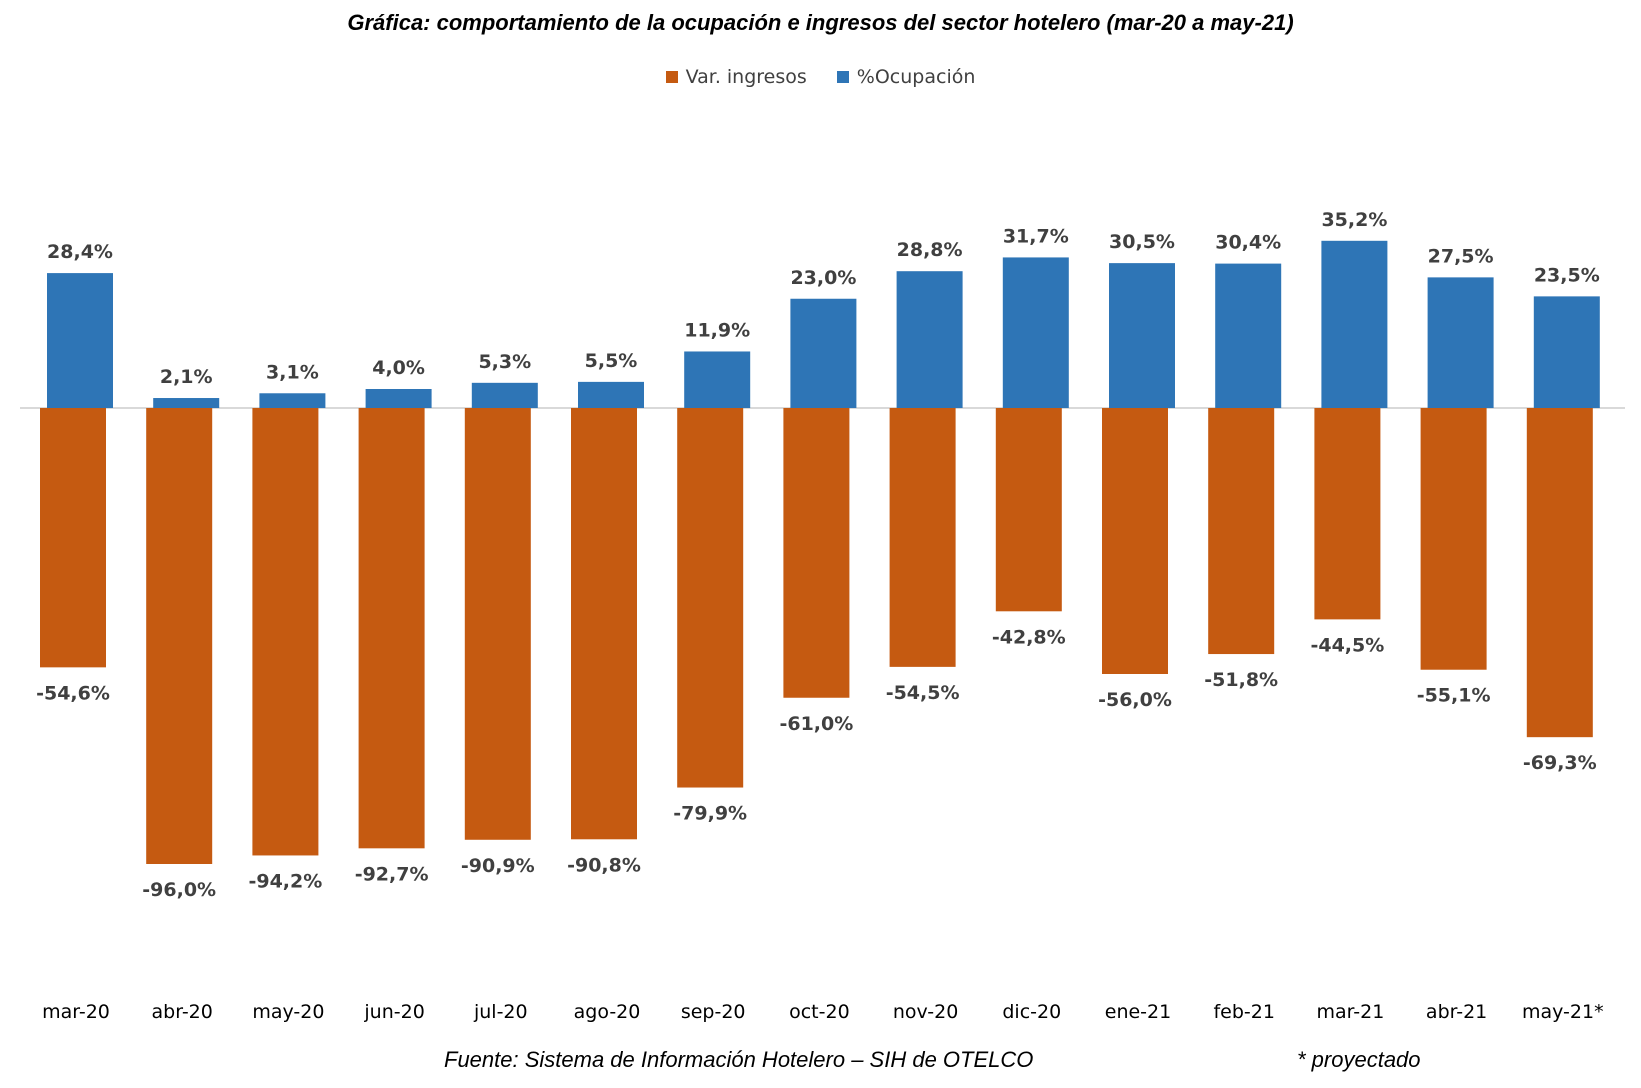  Describe the element at coordinates (746, 77) in the screenshot. I see `legend-label-var-ingresos: Var. ingresos` at that location.